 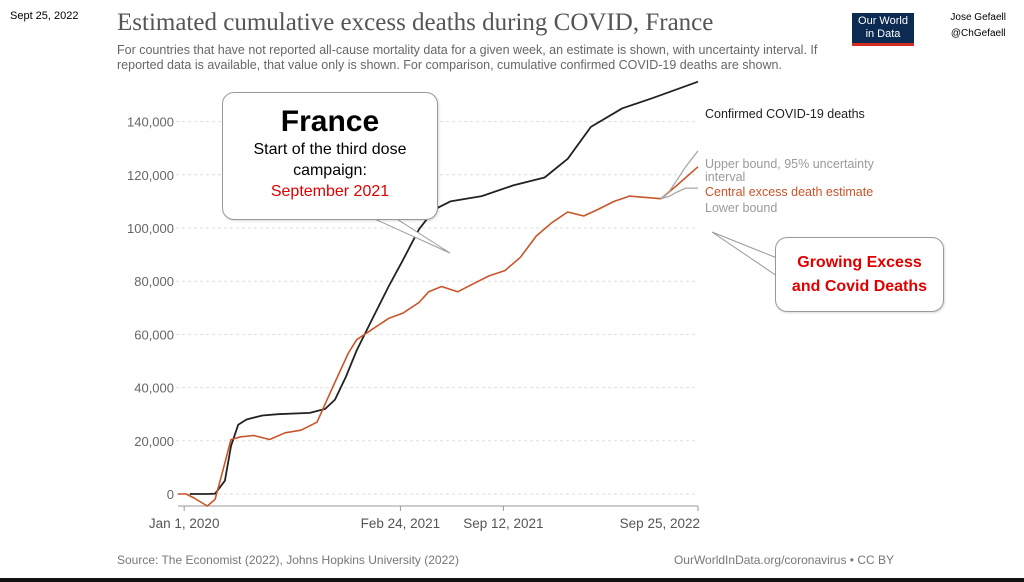 I want to click on callout-line-2: campaign:, so click(x=330, y=170).